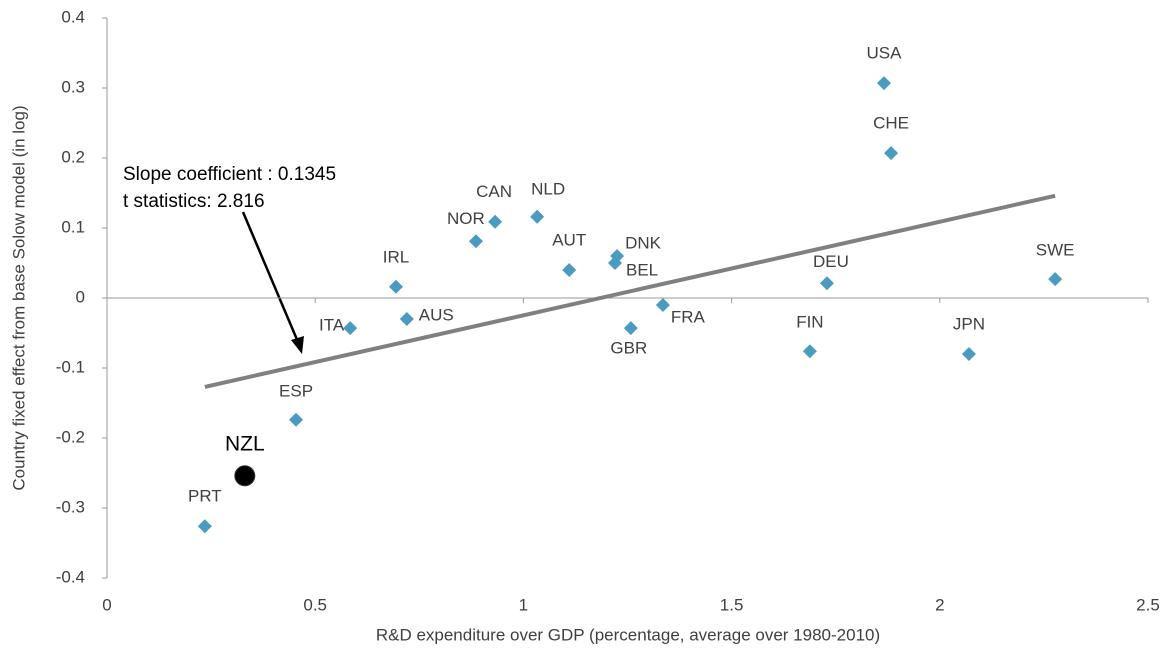  What do you see at coordinates (296, 390) in the screenshot?
I see `point-label: ESP` at bounding box center [296, 390].